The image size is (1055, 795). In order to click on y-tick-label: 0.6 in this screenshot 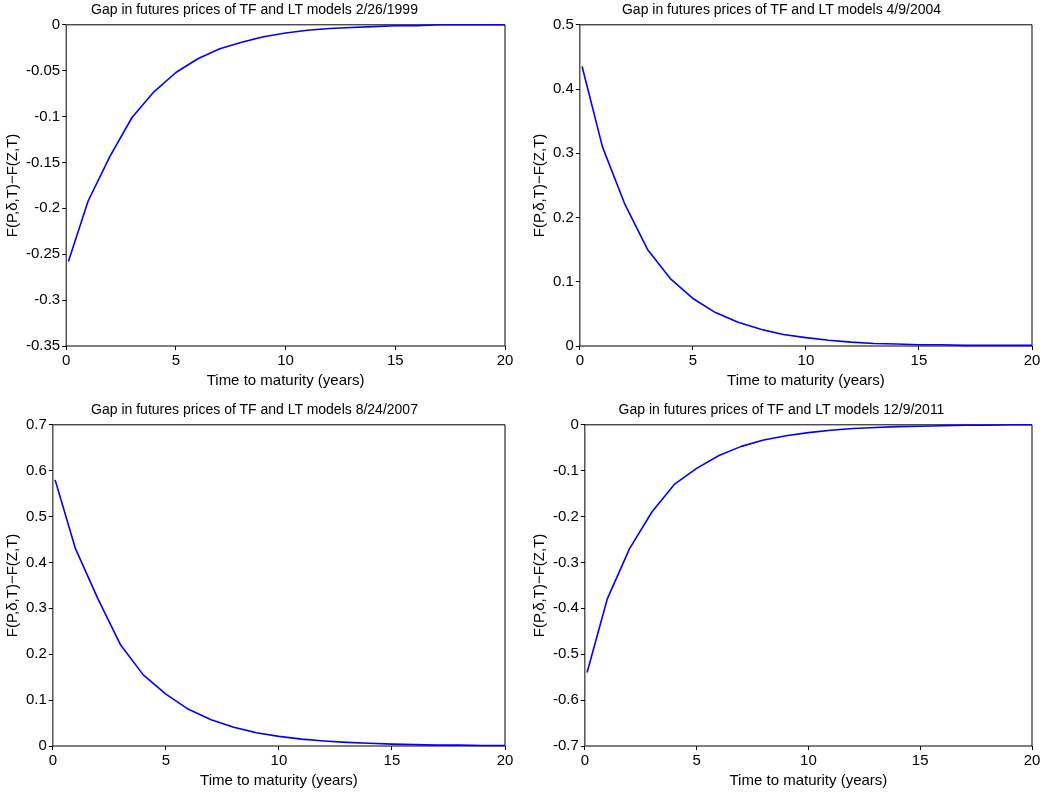, I will do `click(36, 469)`.